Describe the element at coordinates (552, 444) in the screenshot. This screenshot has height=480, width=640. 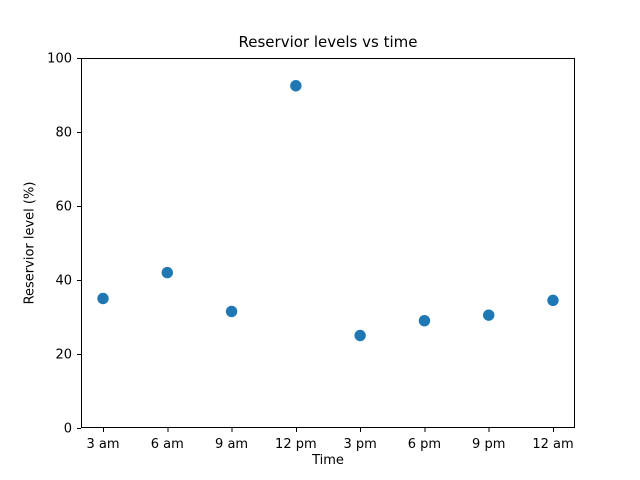
I see `x-tick-label: 12 am` at that location.